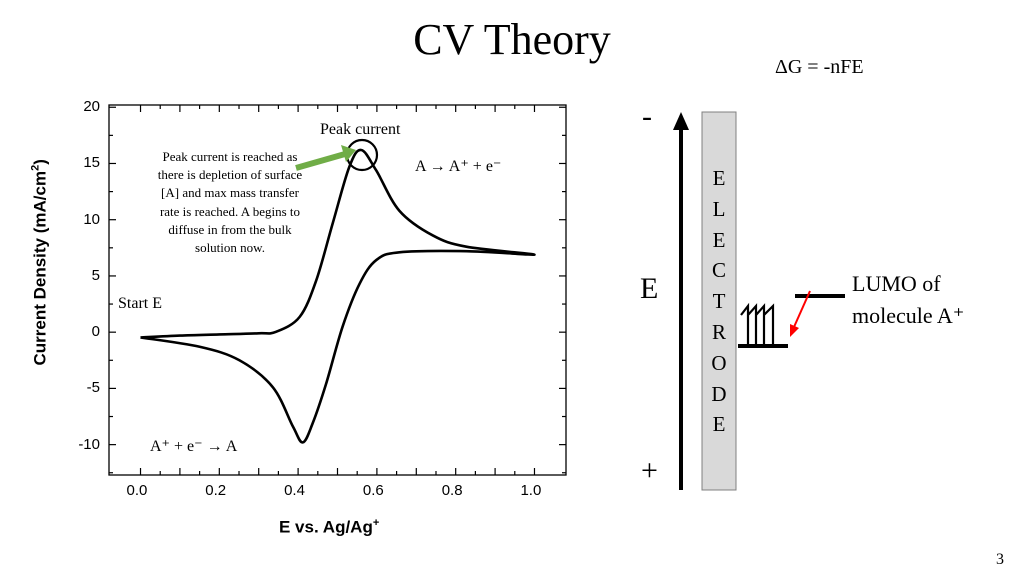 Image resolution: width=1024 pixels, height=576 pixels. Describe the element at coordinates (531, 490) in the screenshot. I see `x-tick-label: 1.0` at that location.